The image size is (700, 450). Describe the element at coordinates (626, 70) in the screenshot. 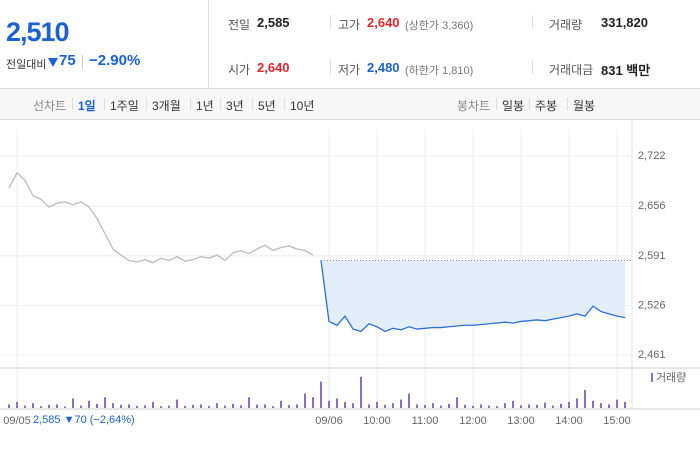

I see `amount: 831 백만` at that location.